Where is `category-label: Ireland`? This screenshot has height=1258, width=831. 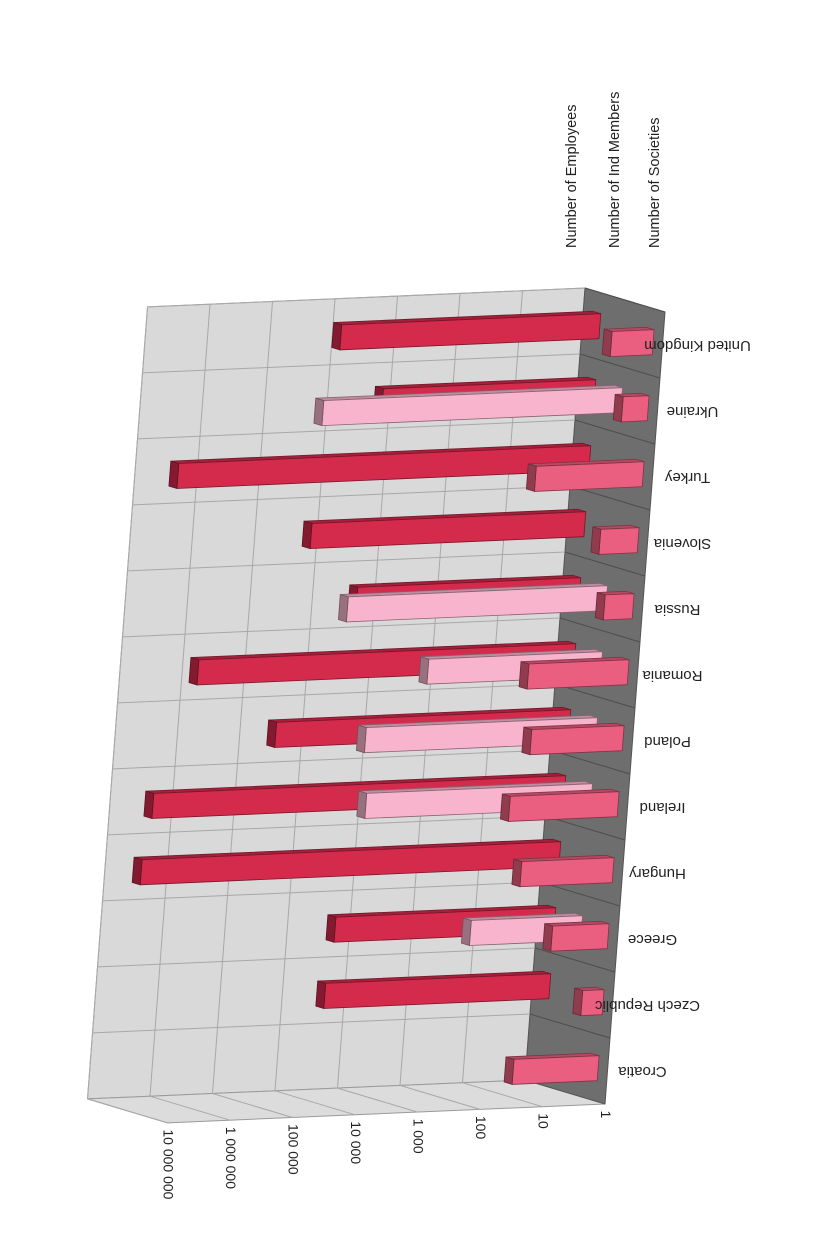
category-label: Ireland is located at coordinates (663, 807).